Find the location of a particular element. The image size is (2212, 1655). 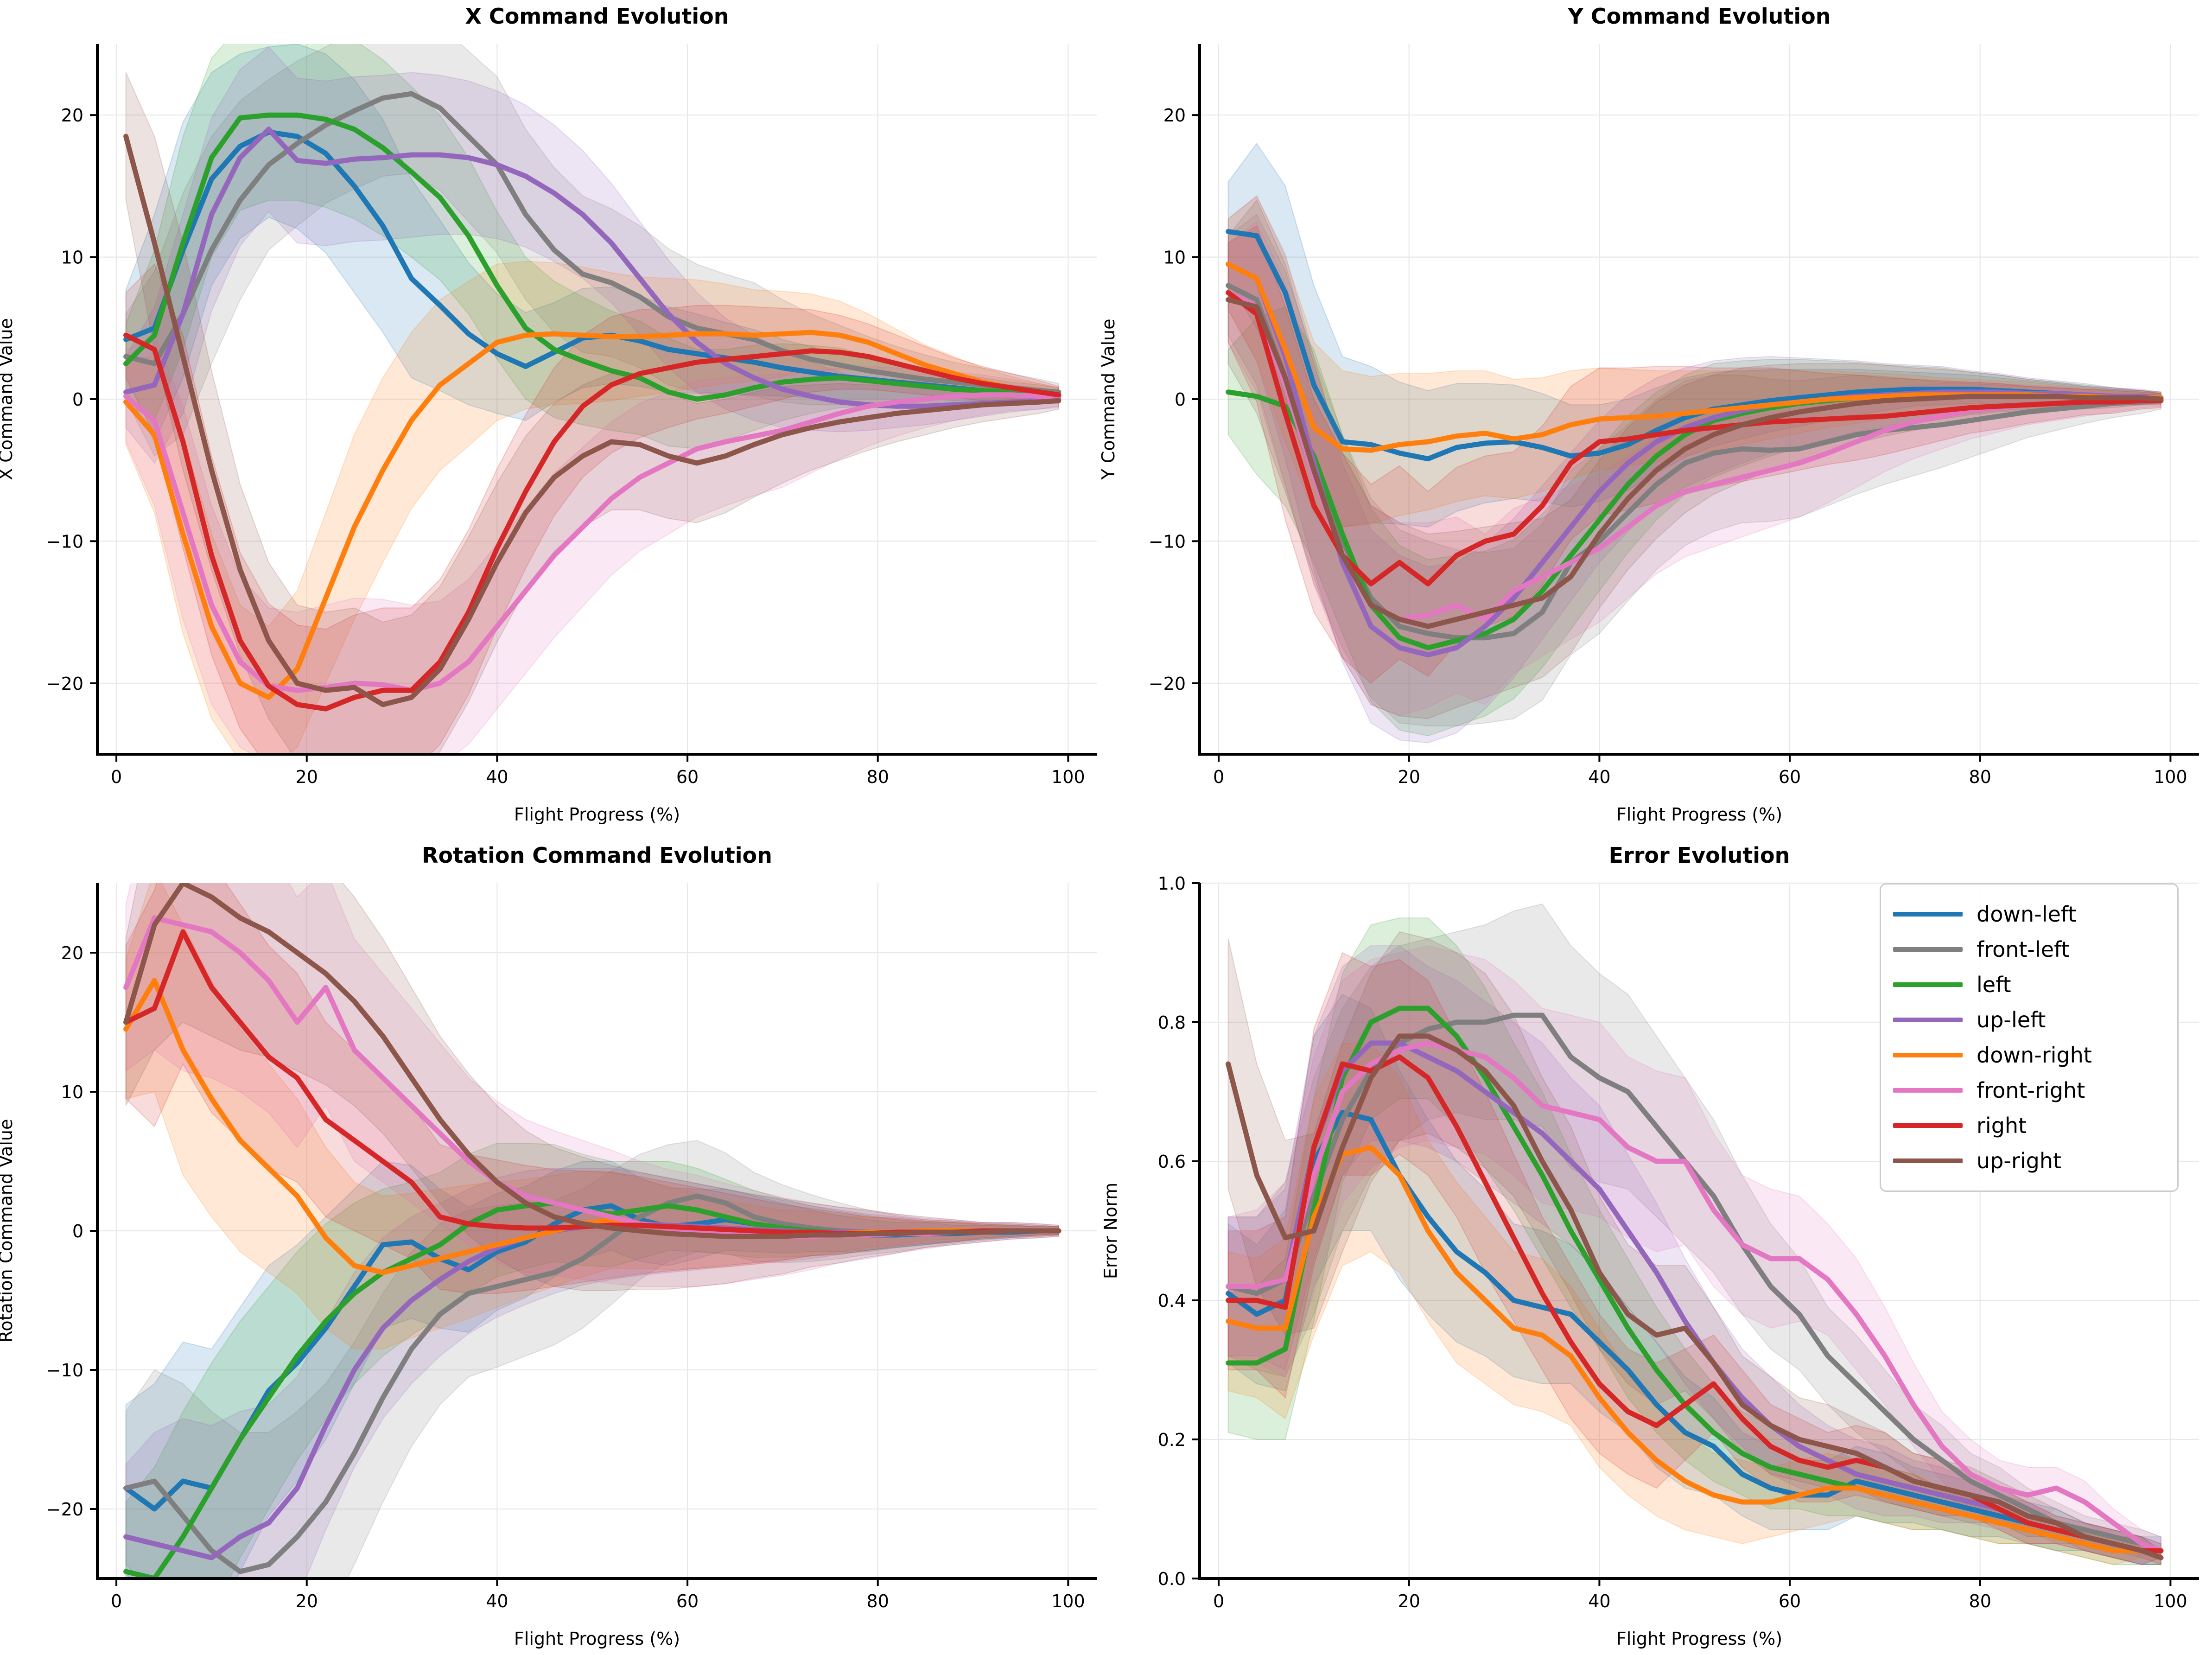

legend-label: down-right is located at coordinates (2034, 1055).